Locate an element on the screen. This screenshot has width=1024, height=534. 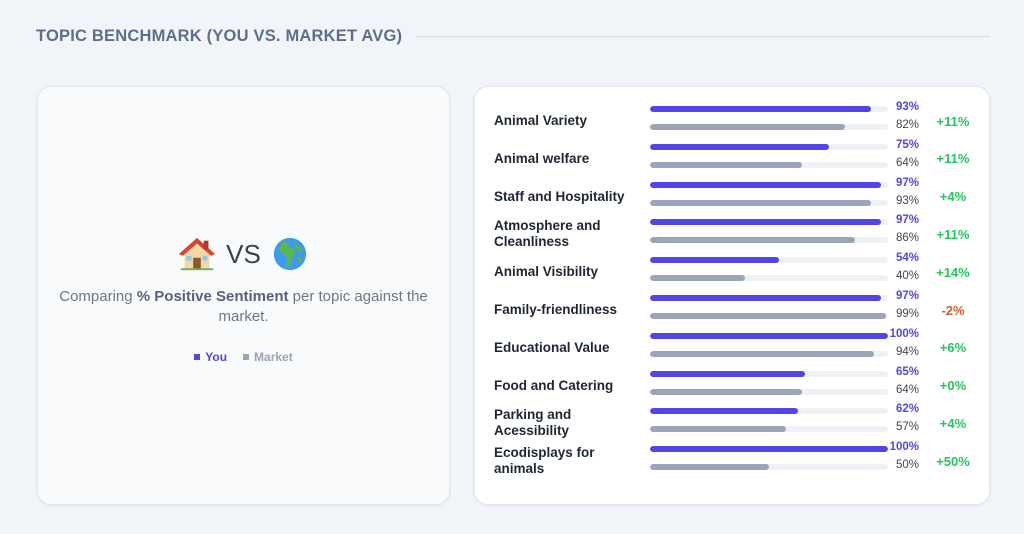
legend-market-swatch is located at coordinates (246, 357).